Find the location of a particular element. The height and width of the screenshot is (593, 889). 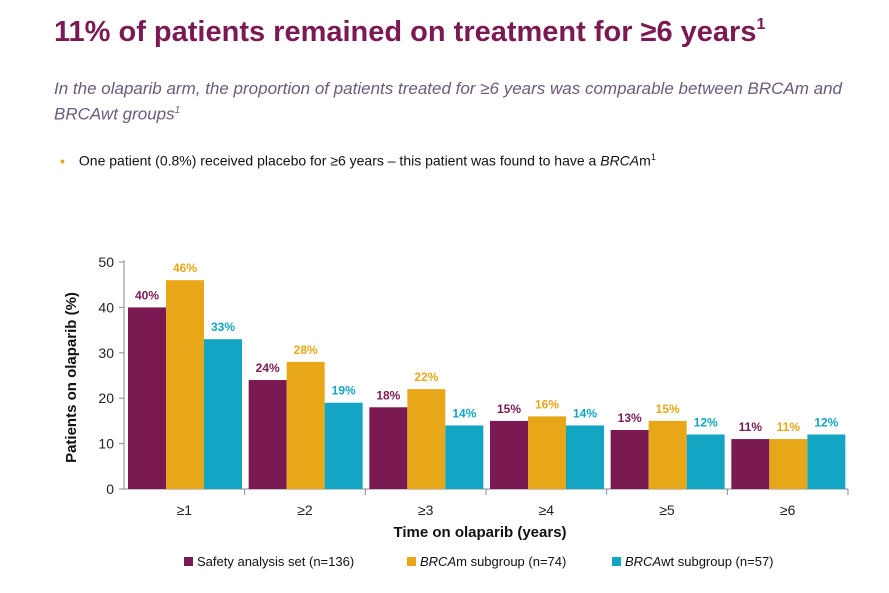

y-tick-label: 50 is located at coordinates (106, 262).